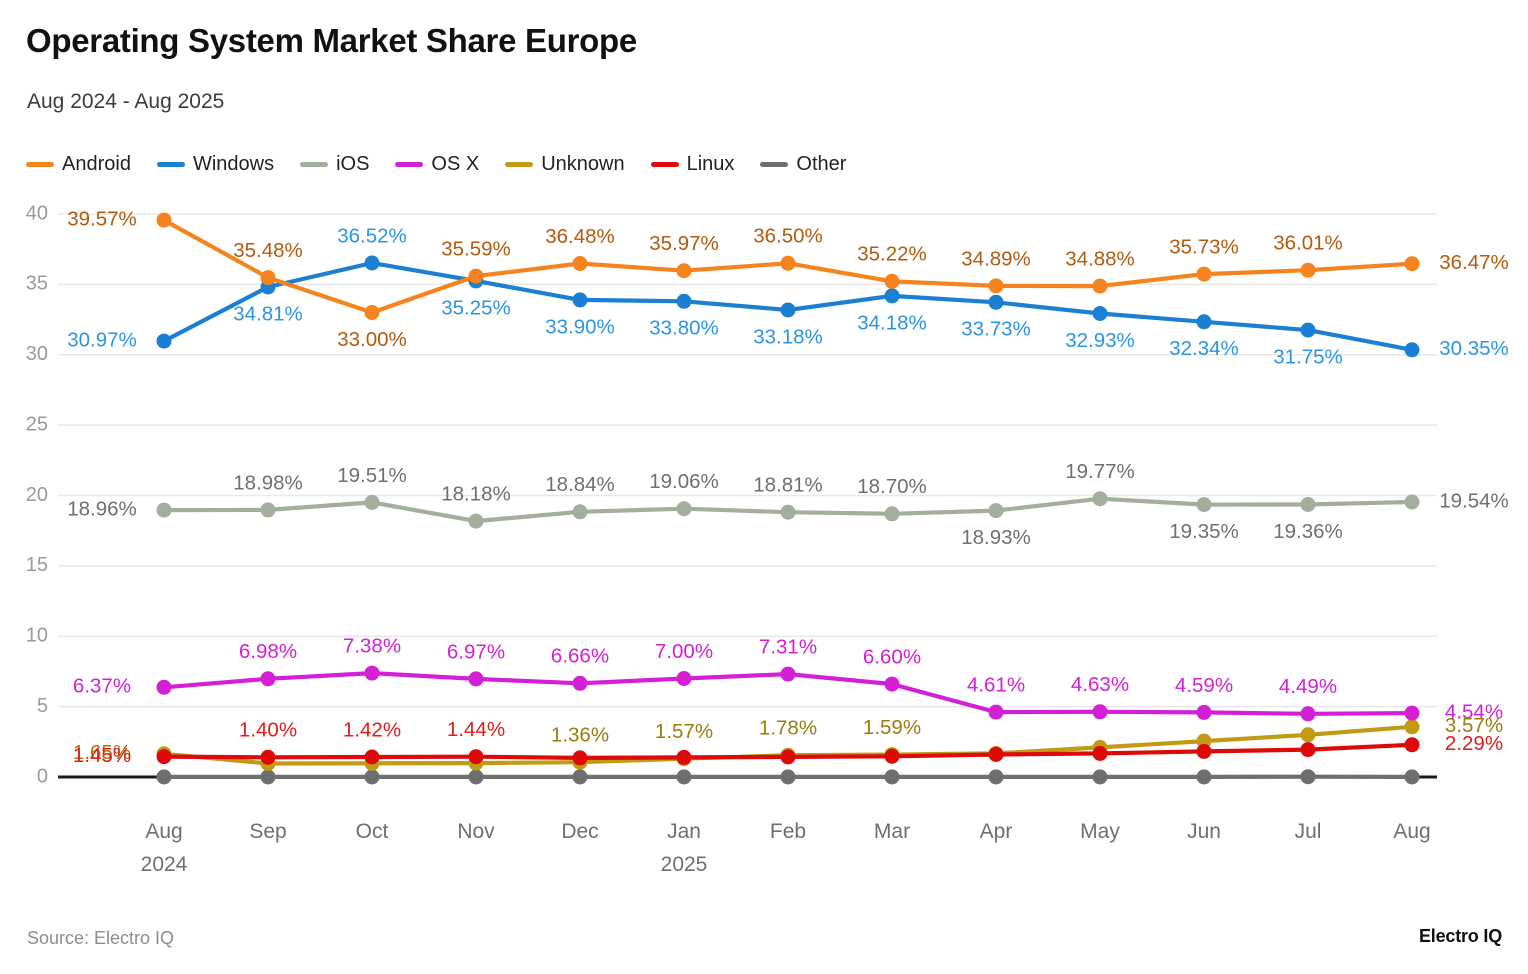 The image size is (1528, 974). I want to click on legend-item-label: Linux, so click(710, 163).